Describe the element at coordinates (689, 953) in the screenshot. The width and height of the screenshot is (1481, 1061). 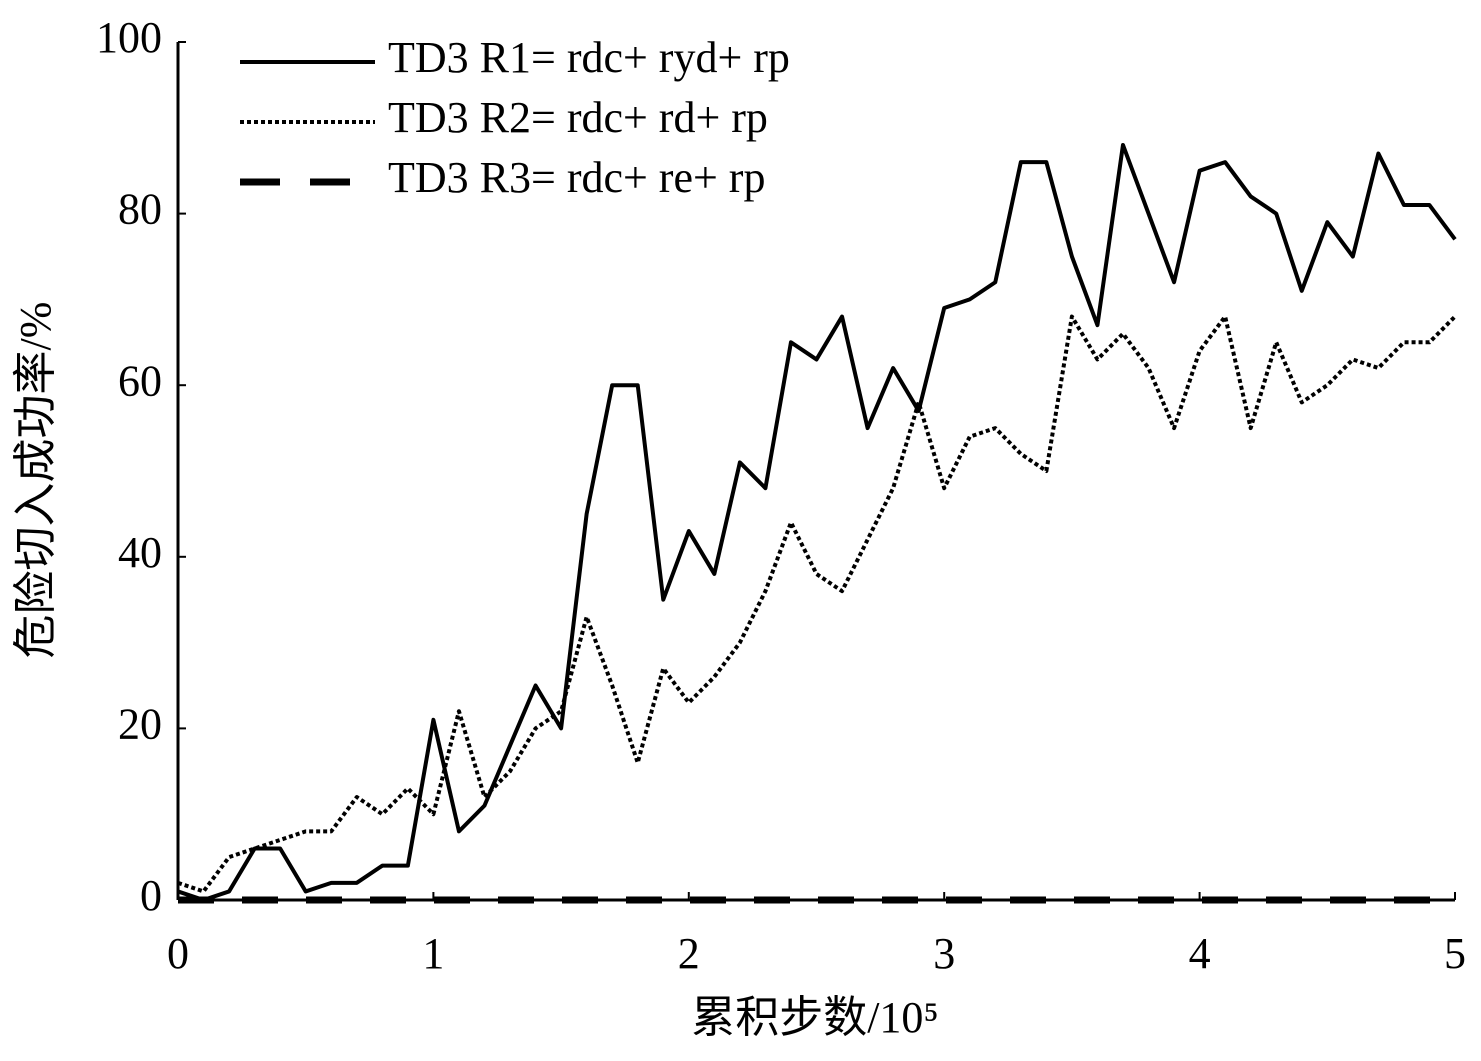
I see `x-tick-label: 2` at that location.